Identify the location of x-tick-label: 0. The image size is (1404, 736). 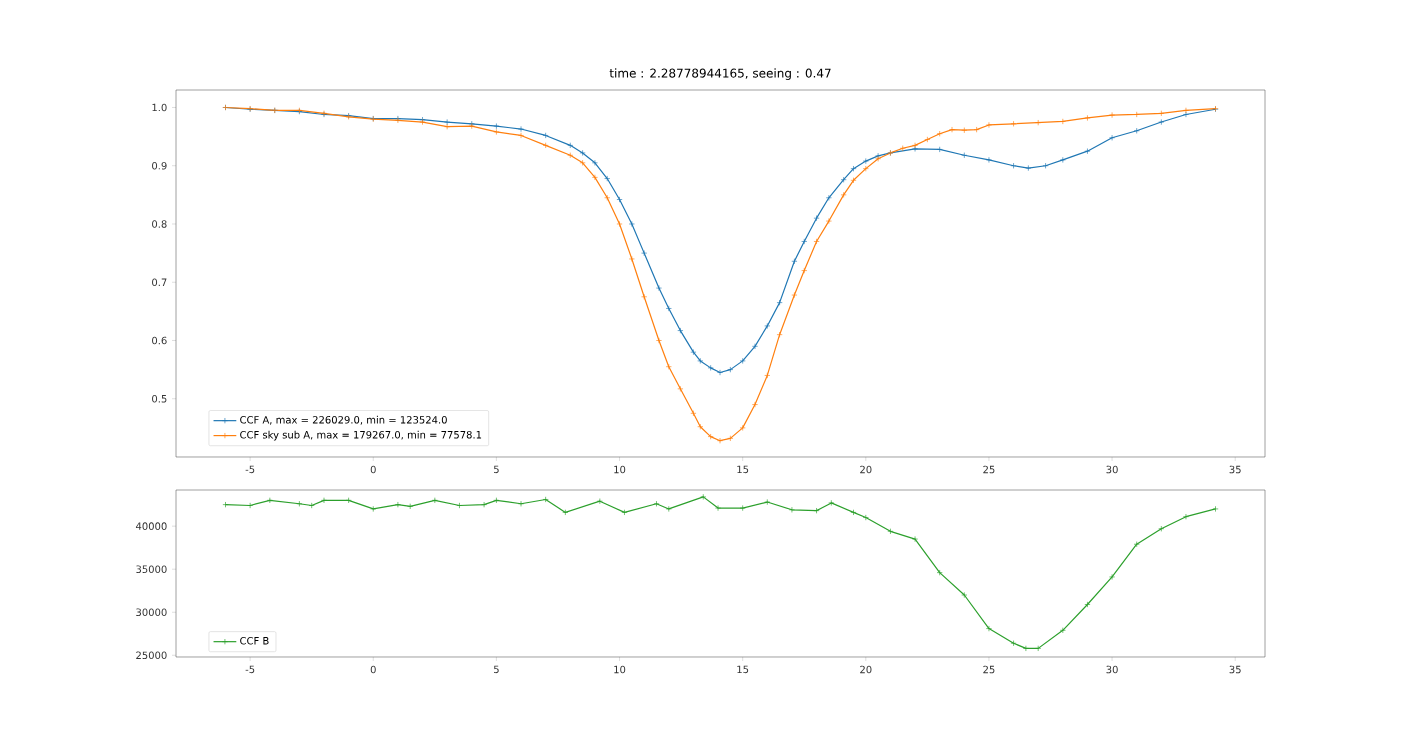
(373, 469).